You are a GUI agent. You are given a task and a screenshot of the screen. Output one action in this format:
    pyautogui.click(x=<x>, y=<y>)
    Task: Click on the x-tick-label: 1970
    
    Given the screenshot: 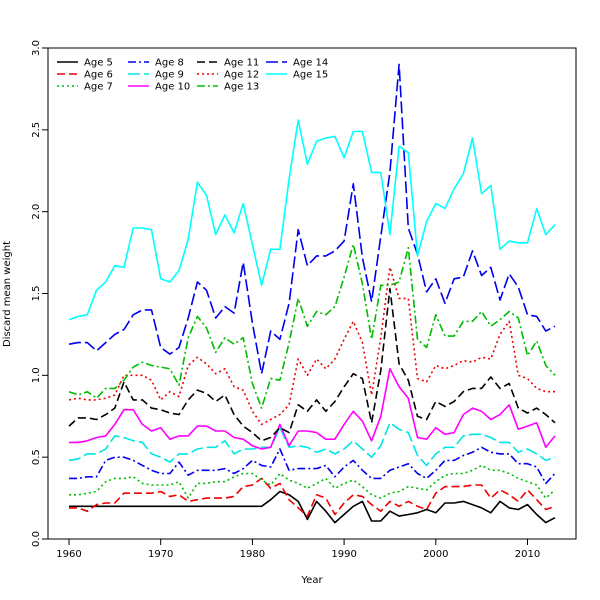 What is the action you would take?
    pyautogui.click(x=160, y=554)
    